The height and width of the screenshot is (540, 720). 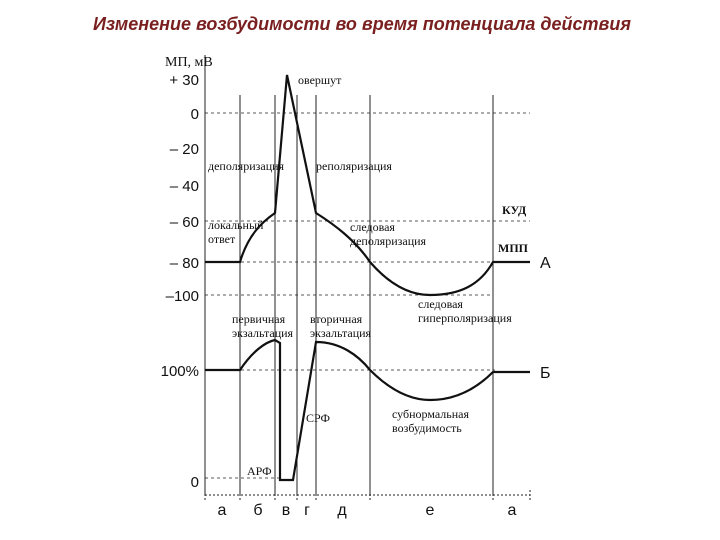 What do you see at coordinates (195, 114) in the screenshot?
I see `potential-tick: 0` at bounding box center [195, 114].